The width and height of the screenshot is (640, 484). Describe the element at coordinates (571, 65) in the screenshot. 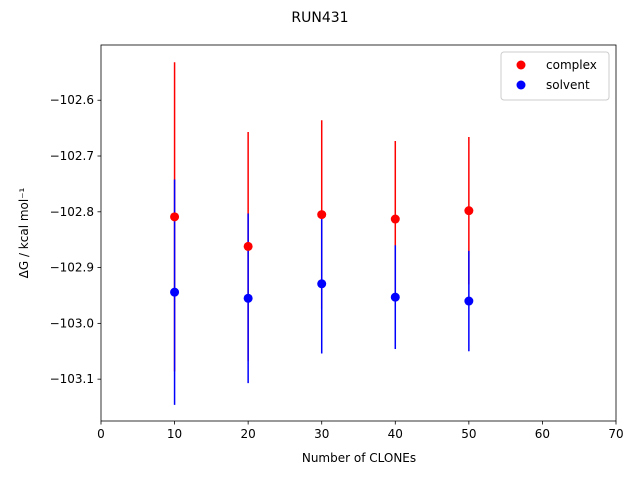

I see `legend-label: complex` at that location.